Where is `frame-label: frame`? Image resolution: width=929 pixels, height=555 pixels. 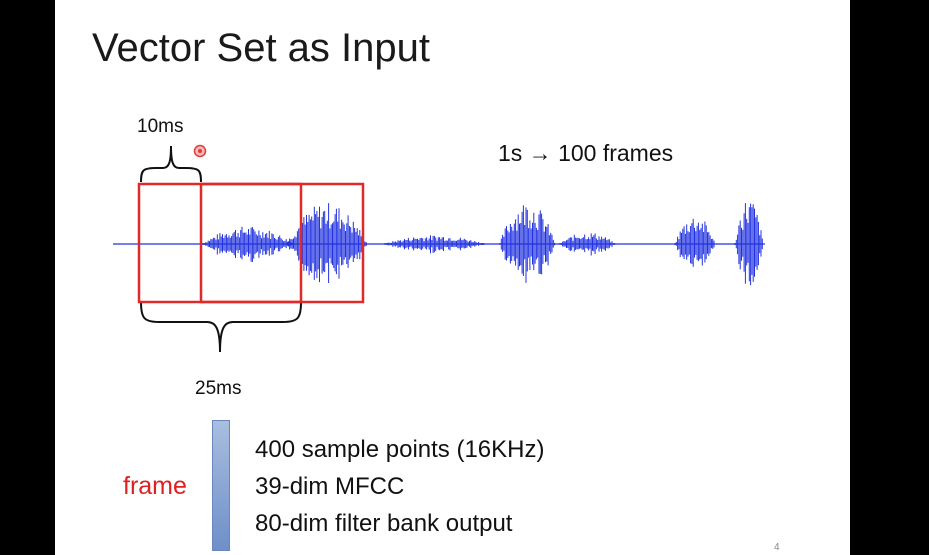
frame-label: frame is located at coordinates (155, 486).